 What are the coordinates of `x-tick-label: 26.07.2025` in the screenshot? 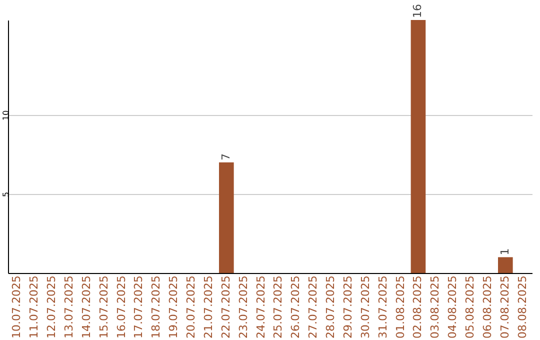 It's located at (295, 307).